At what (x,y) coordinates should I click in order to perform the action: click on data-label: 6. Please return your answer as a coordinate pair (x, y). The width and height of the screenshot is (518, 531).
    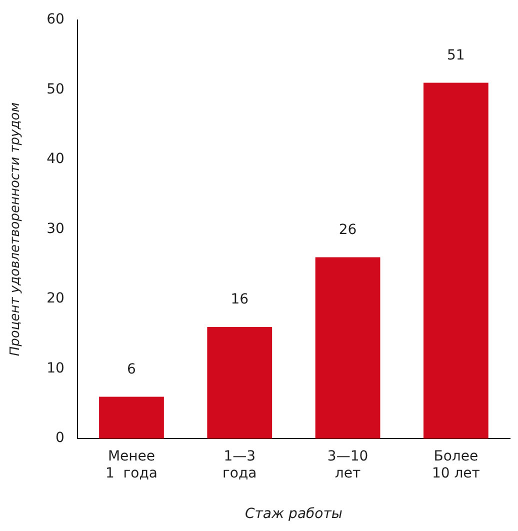
    Looking at the image, I should click on (131, 369).